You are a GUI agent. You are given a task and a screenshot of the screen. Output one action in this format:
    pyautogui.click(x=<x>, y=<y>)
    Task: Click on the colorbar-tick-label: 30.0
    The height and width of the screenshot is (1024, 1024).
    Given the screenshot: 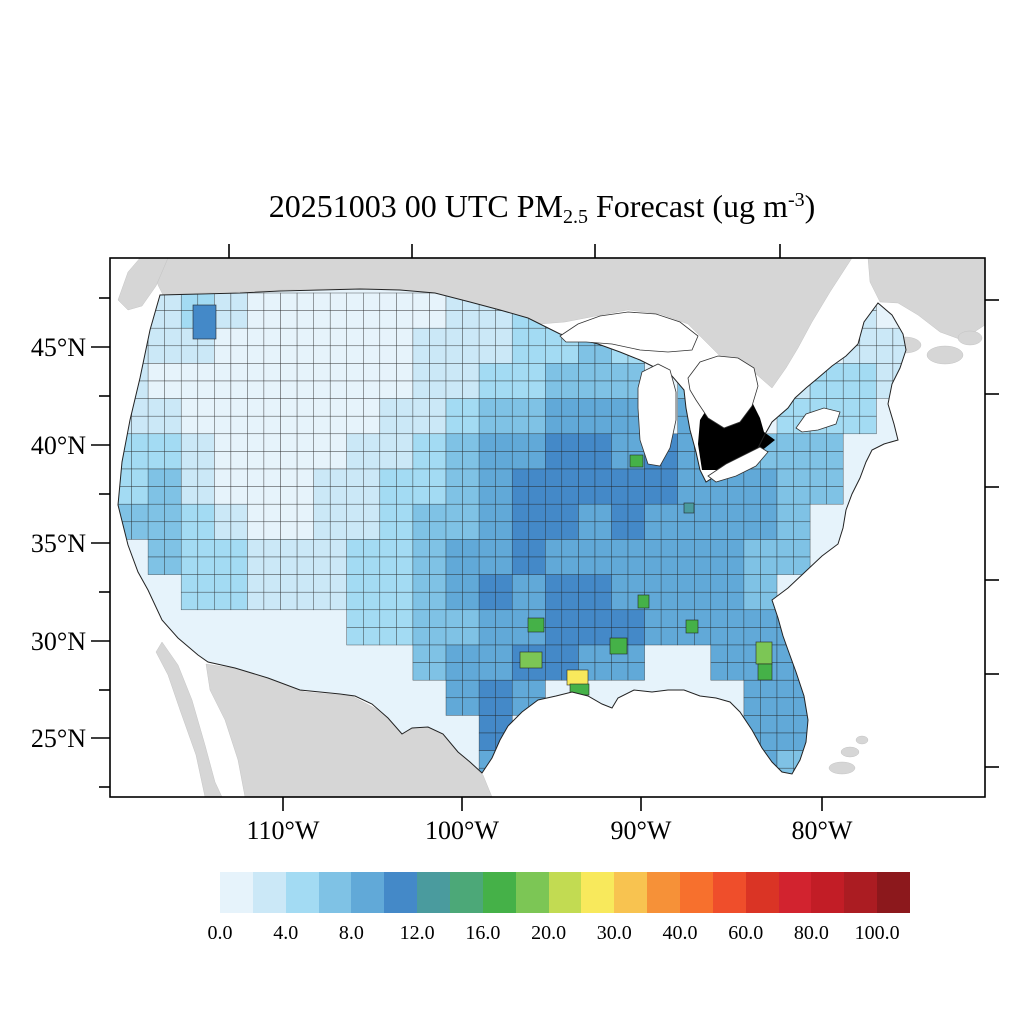 What is the action you would take?
    pyautogui.click(x=614, y=933)
    